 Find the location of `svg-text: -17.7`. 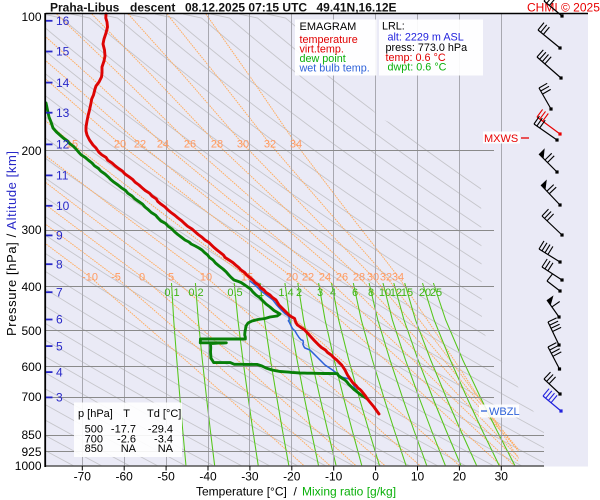

svg-text: -17.7 is located at coordinates (123, 430).